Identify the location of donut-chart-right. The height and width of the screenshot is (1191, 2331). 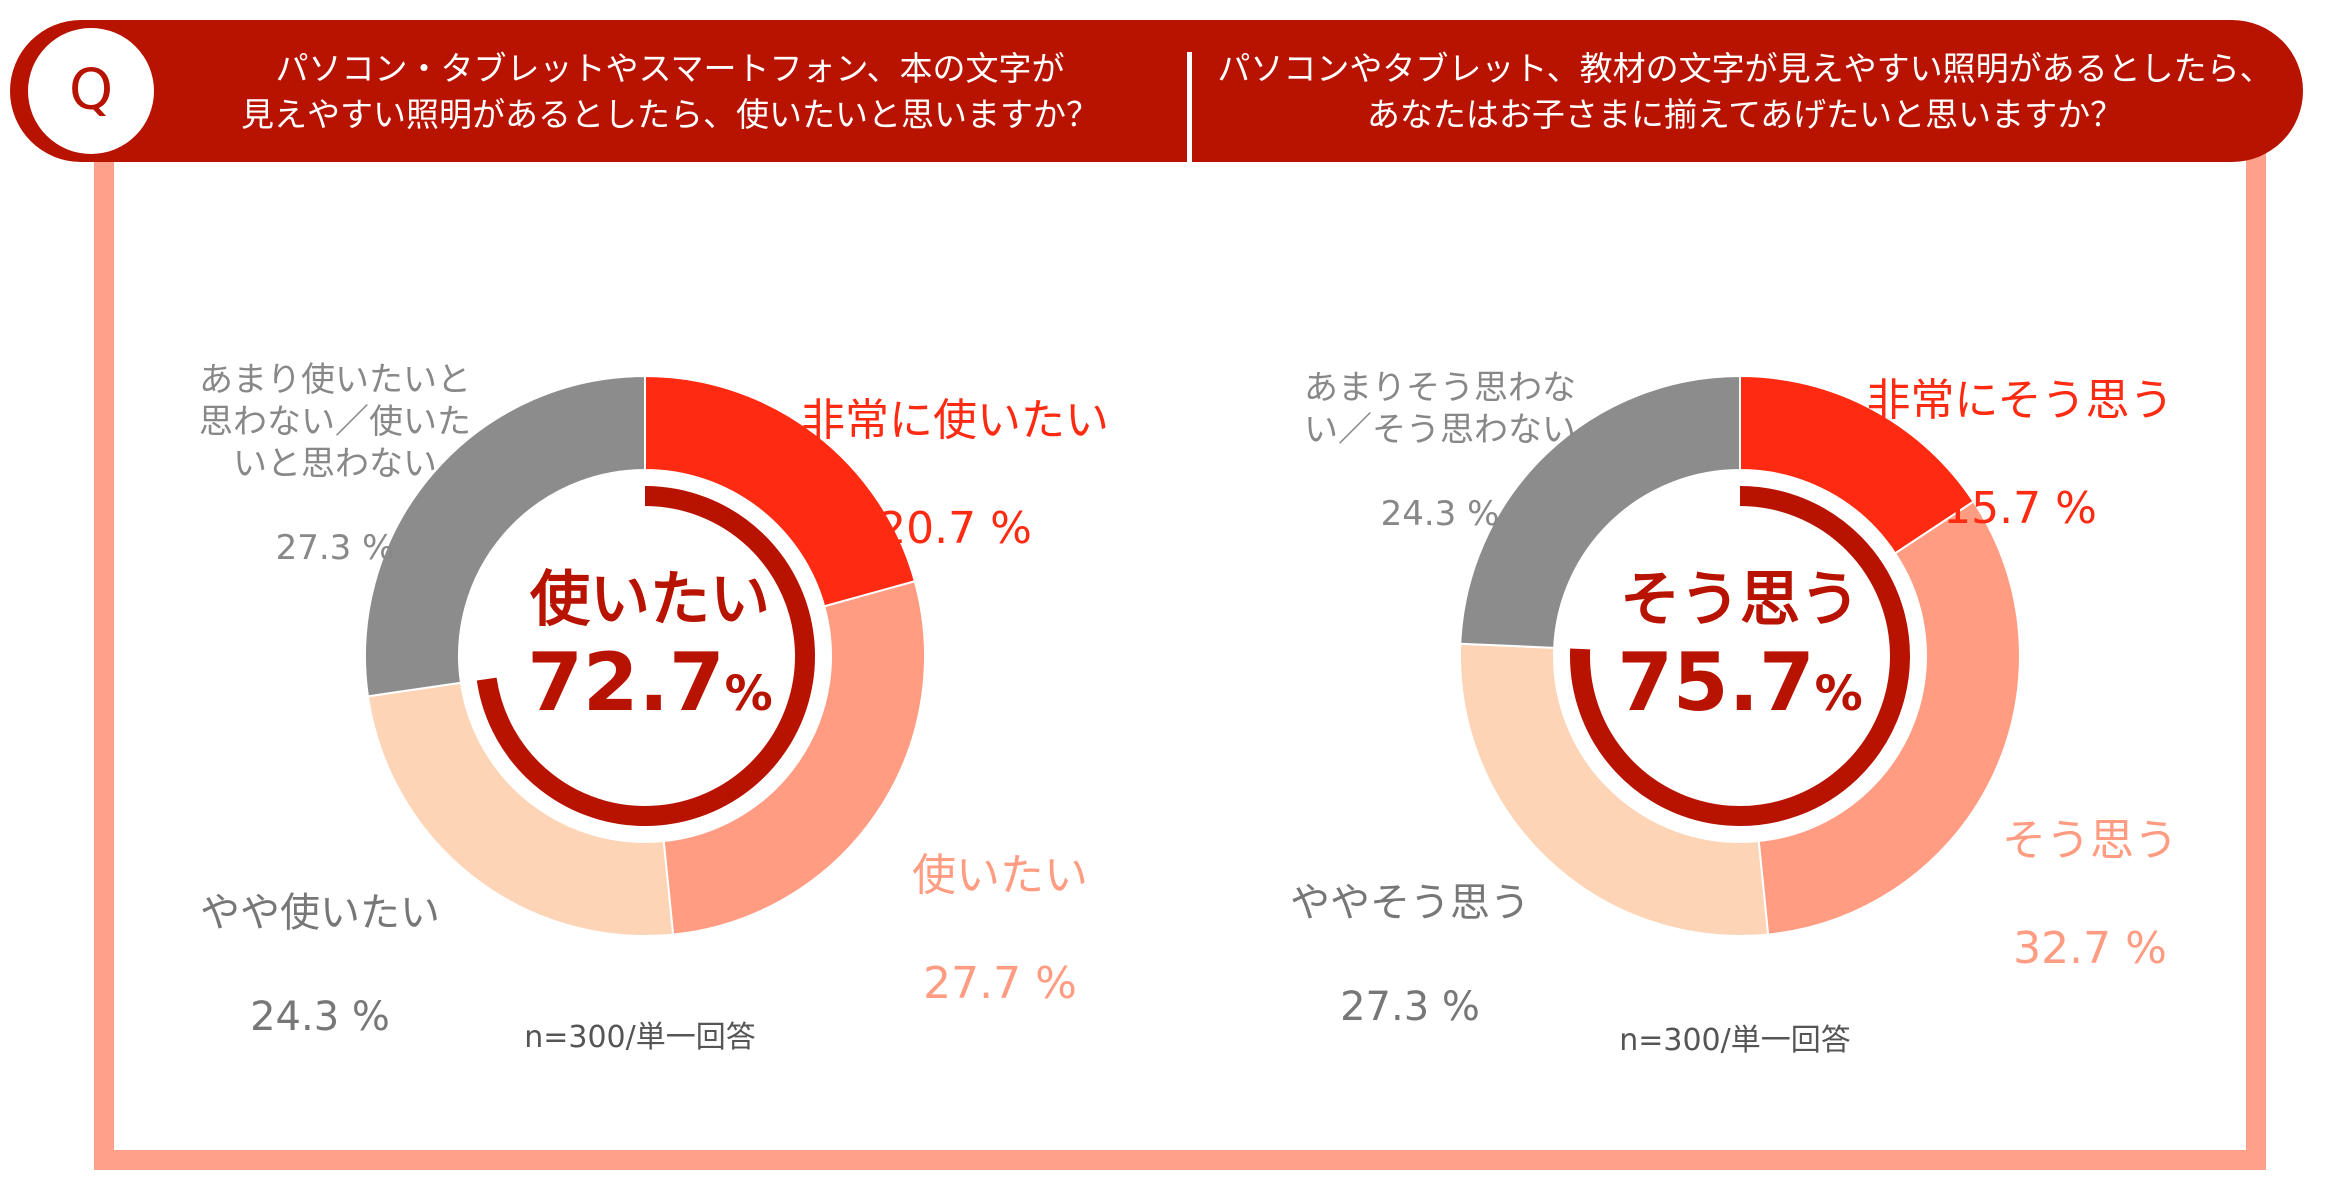
(1740, 655).